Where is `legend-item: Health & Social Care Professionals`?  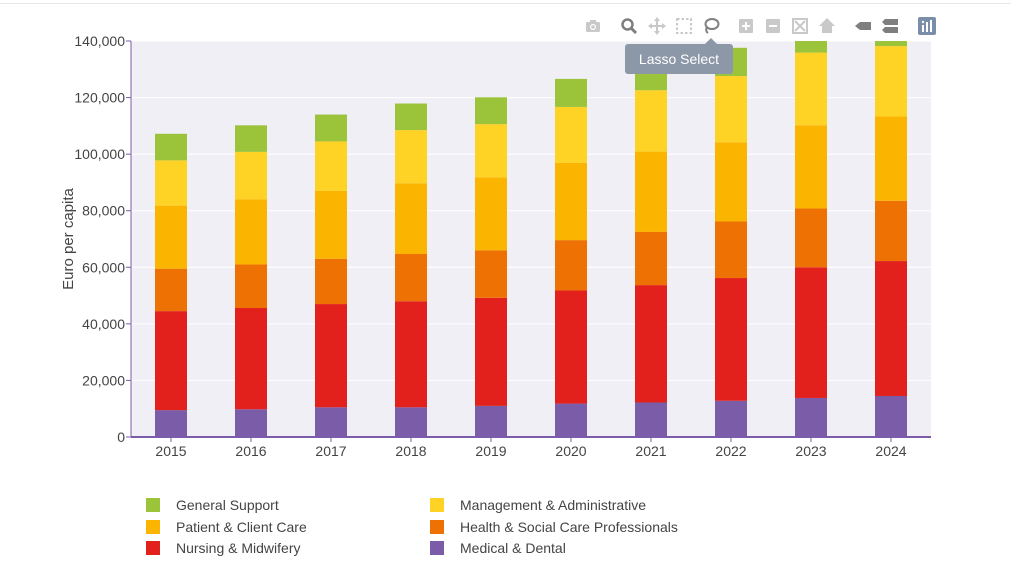 legend-item: Health & Social Care Professionals is located at coordinates (554, 527).